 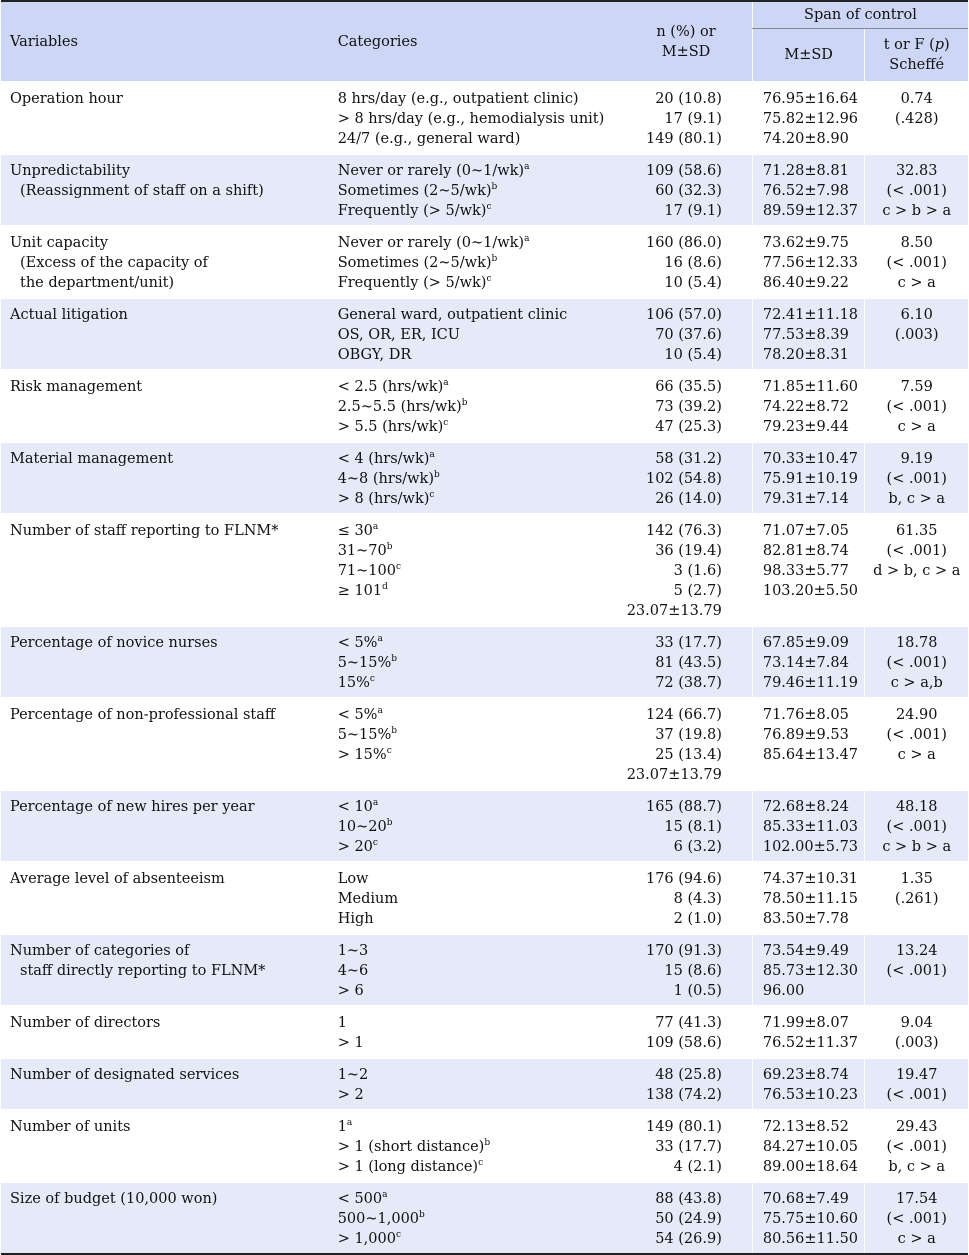 What do you see at coordinates (916, 387) in the screenshot?
I see `tf-value: 7.59` at bounding box center [916, 387].